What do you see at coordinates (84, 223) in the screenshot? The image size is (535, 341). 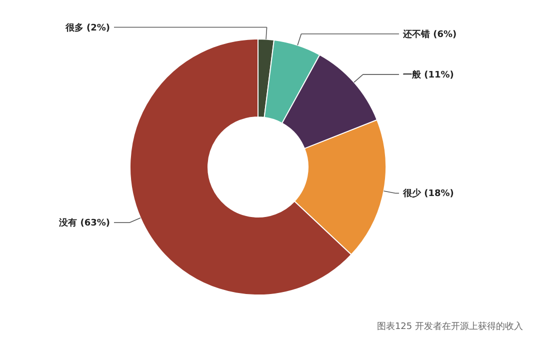 I see `slice-label: 没有 (63%)` at bounding box center [84, 223].